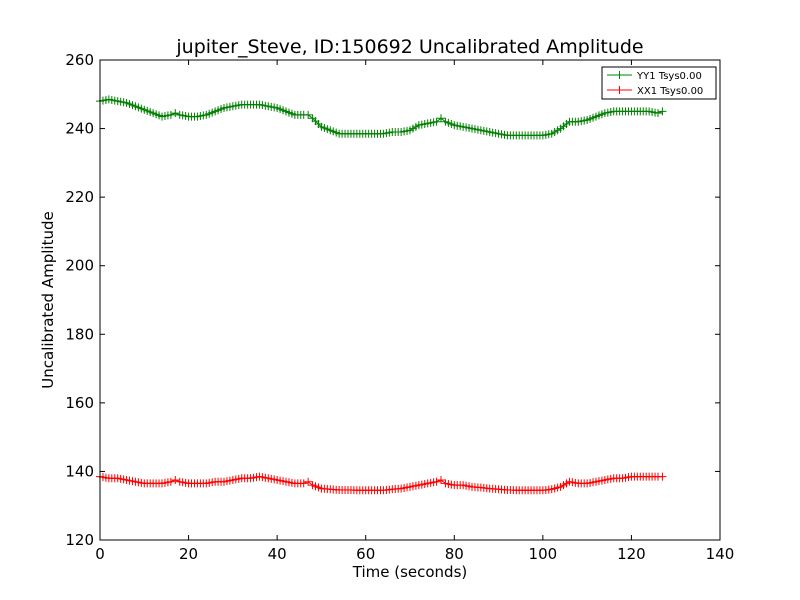 This screenshot has height=600, width=800. I want to click on legend-entry-label: YY1 Tsys0.00, so click(669, 76).